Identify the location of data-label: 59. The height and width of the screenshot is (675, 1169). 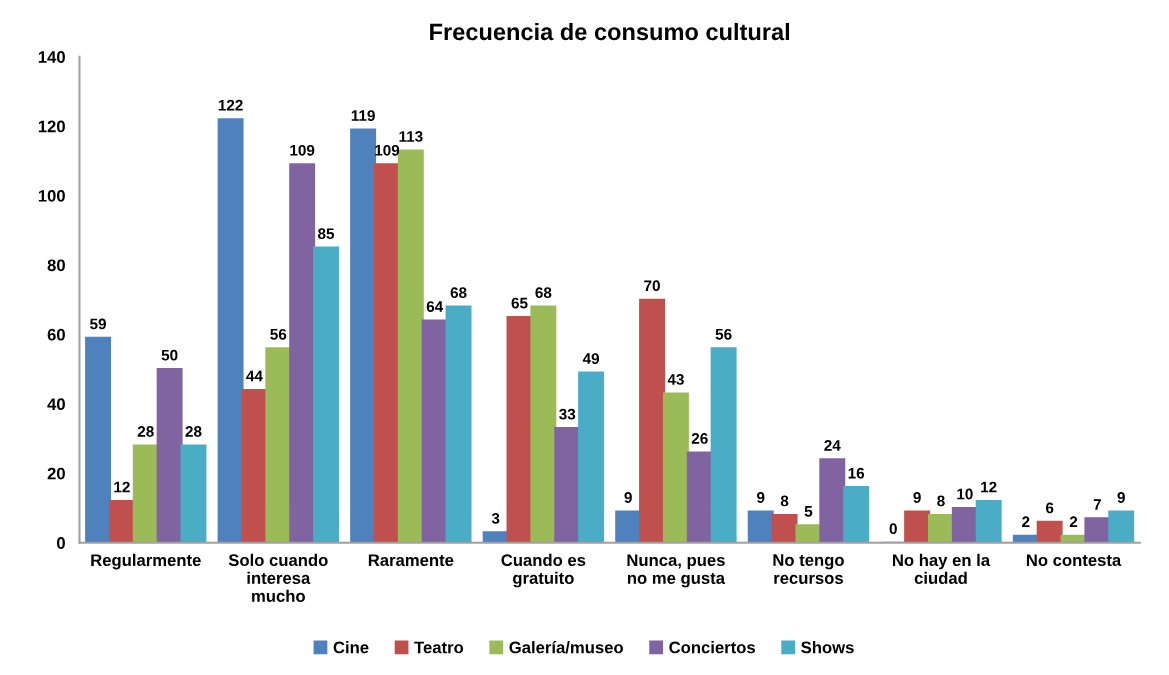
(98, 324).